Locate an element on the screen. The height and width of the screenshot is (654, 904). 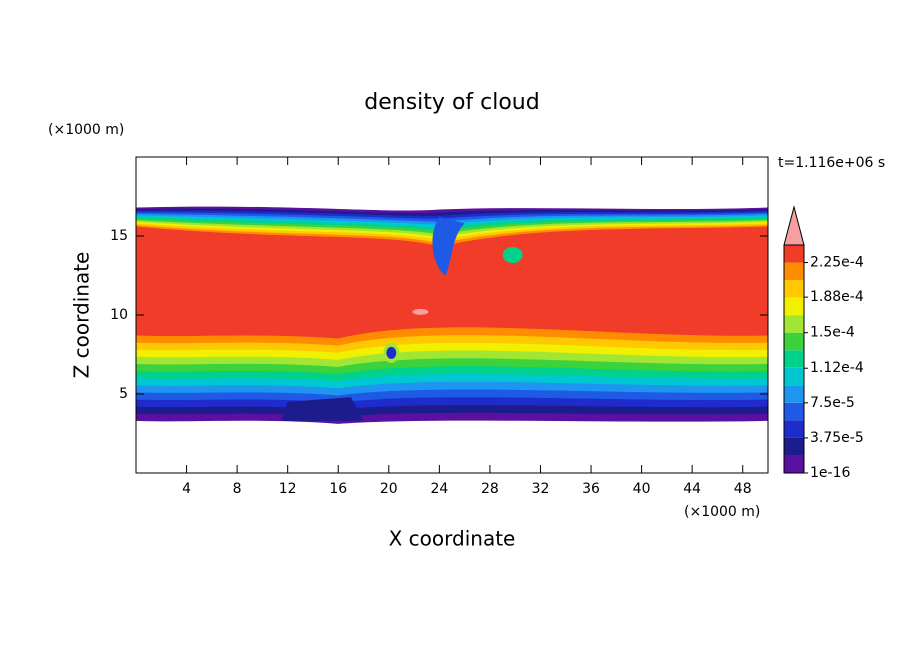
y-tick-label: 10 is located at coordinates (119, 315).